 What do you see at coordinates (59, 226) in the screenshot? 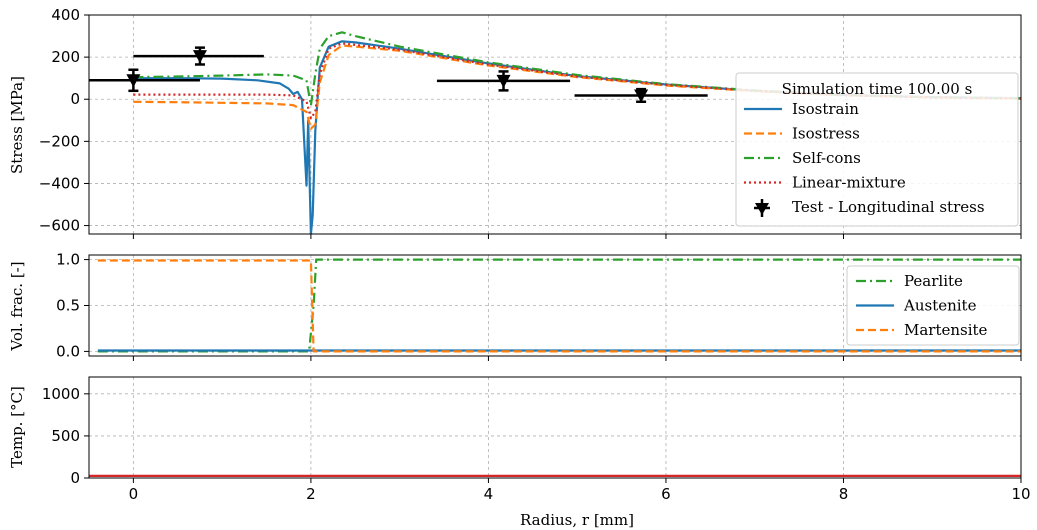
I see `y-tick-label: −600` at bounding box center [59, 226].